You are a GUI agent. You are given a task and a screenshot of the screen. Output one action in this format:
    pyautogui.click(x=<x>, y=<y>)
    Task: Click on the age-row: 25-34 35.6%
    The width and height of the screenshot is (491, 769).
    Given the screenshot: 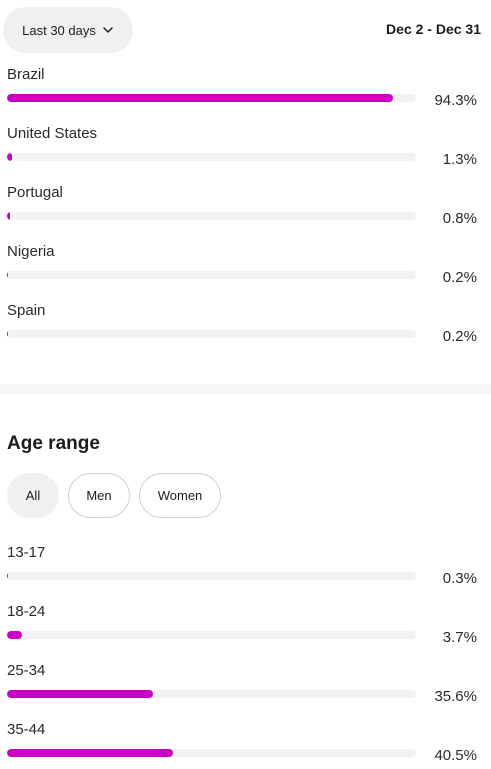 What is the action you would take?
    pyautogui.click(x=245, y=691)
    